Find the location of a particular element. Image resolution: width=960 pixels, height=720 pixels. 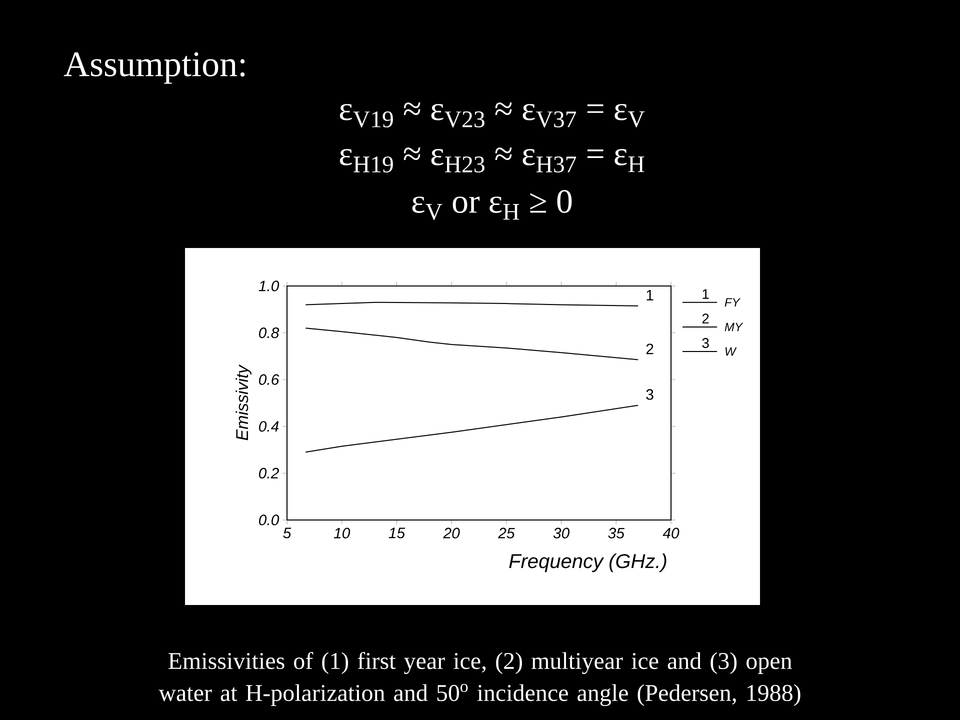

y-tick-label: 0.4 is located at coordinates (269, 426).